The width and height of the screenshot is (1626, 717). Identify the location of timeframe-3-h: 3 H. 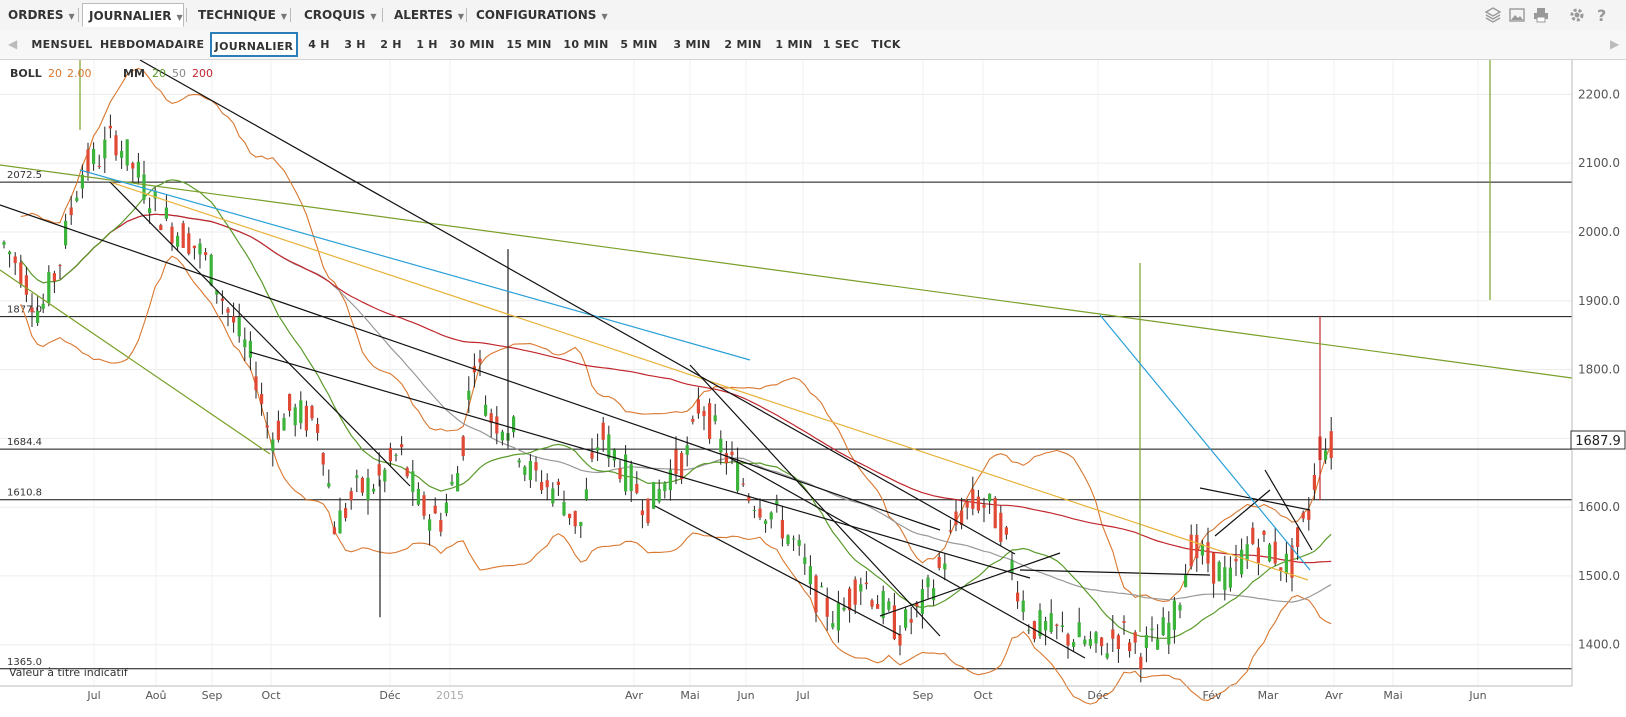
(355, 44).